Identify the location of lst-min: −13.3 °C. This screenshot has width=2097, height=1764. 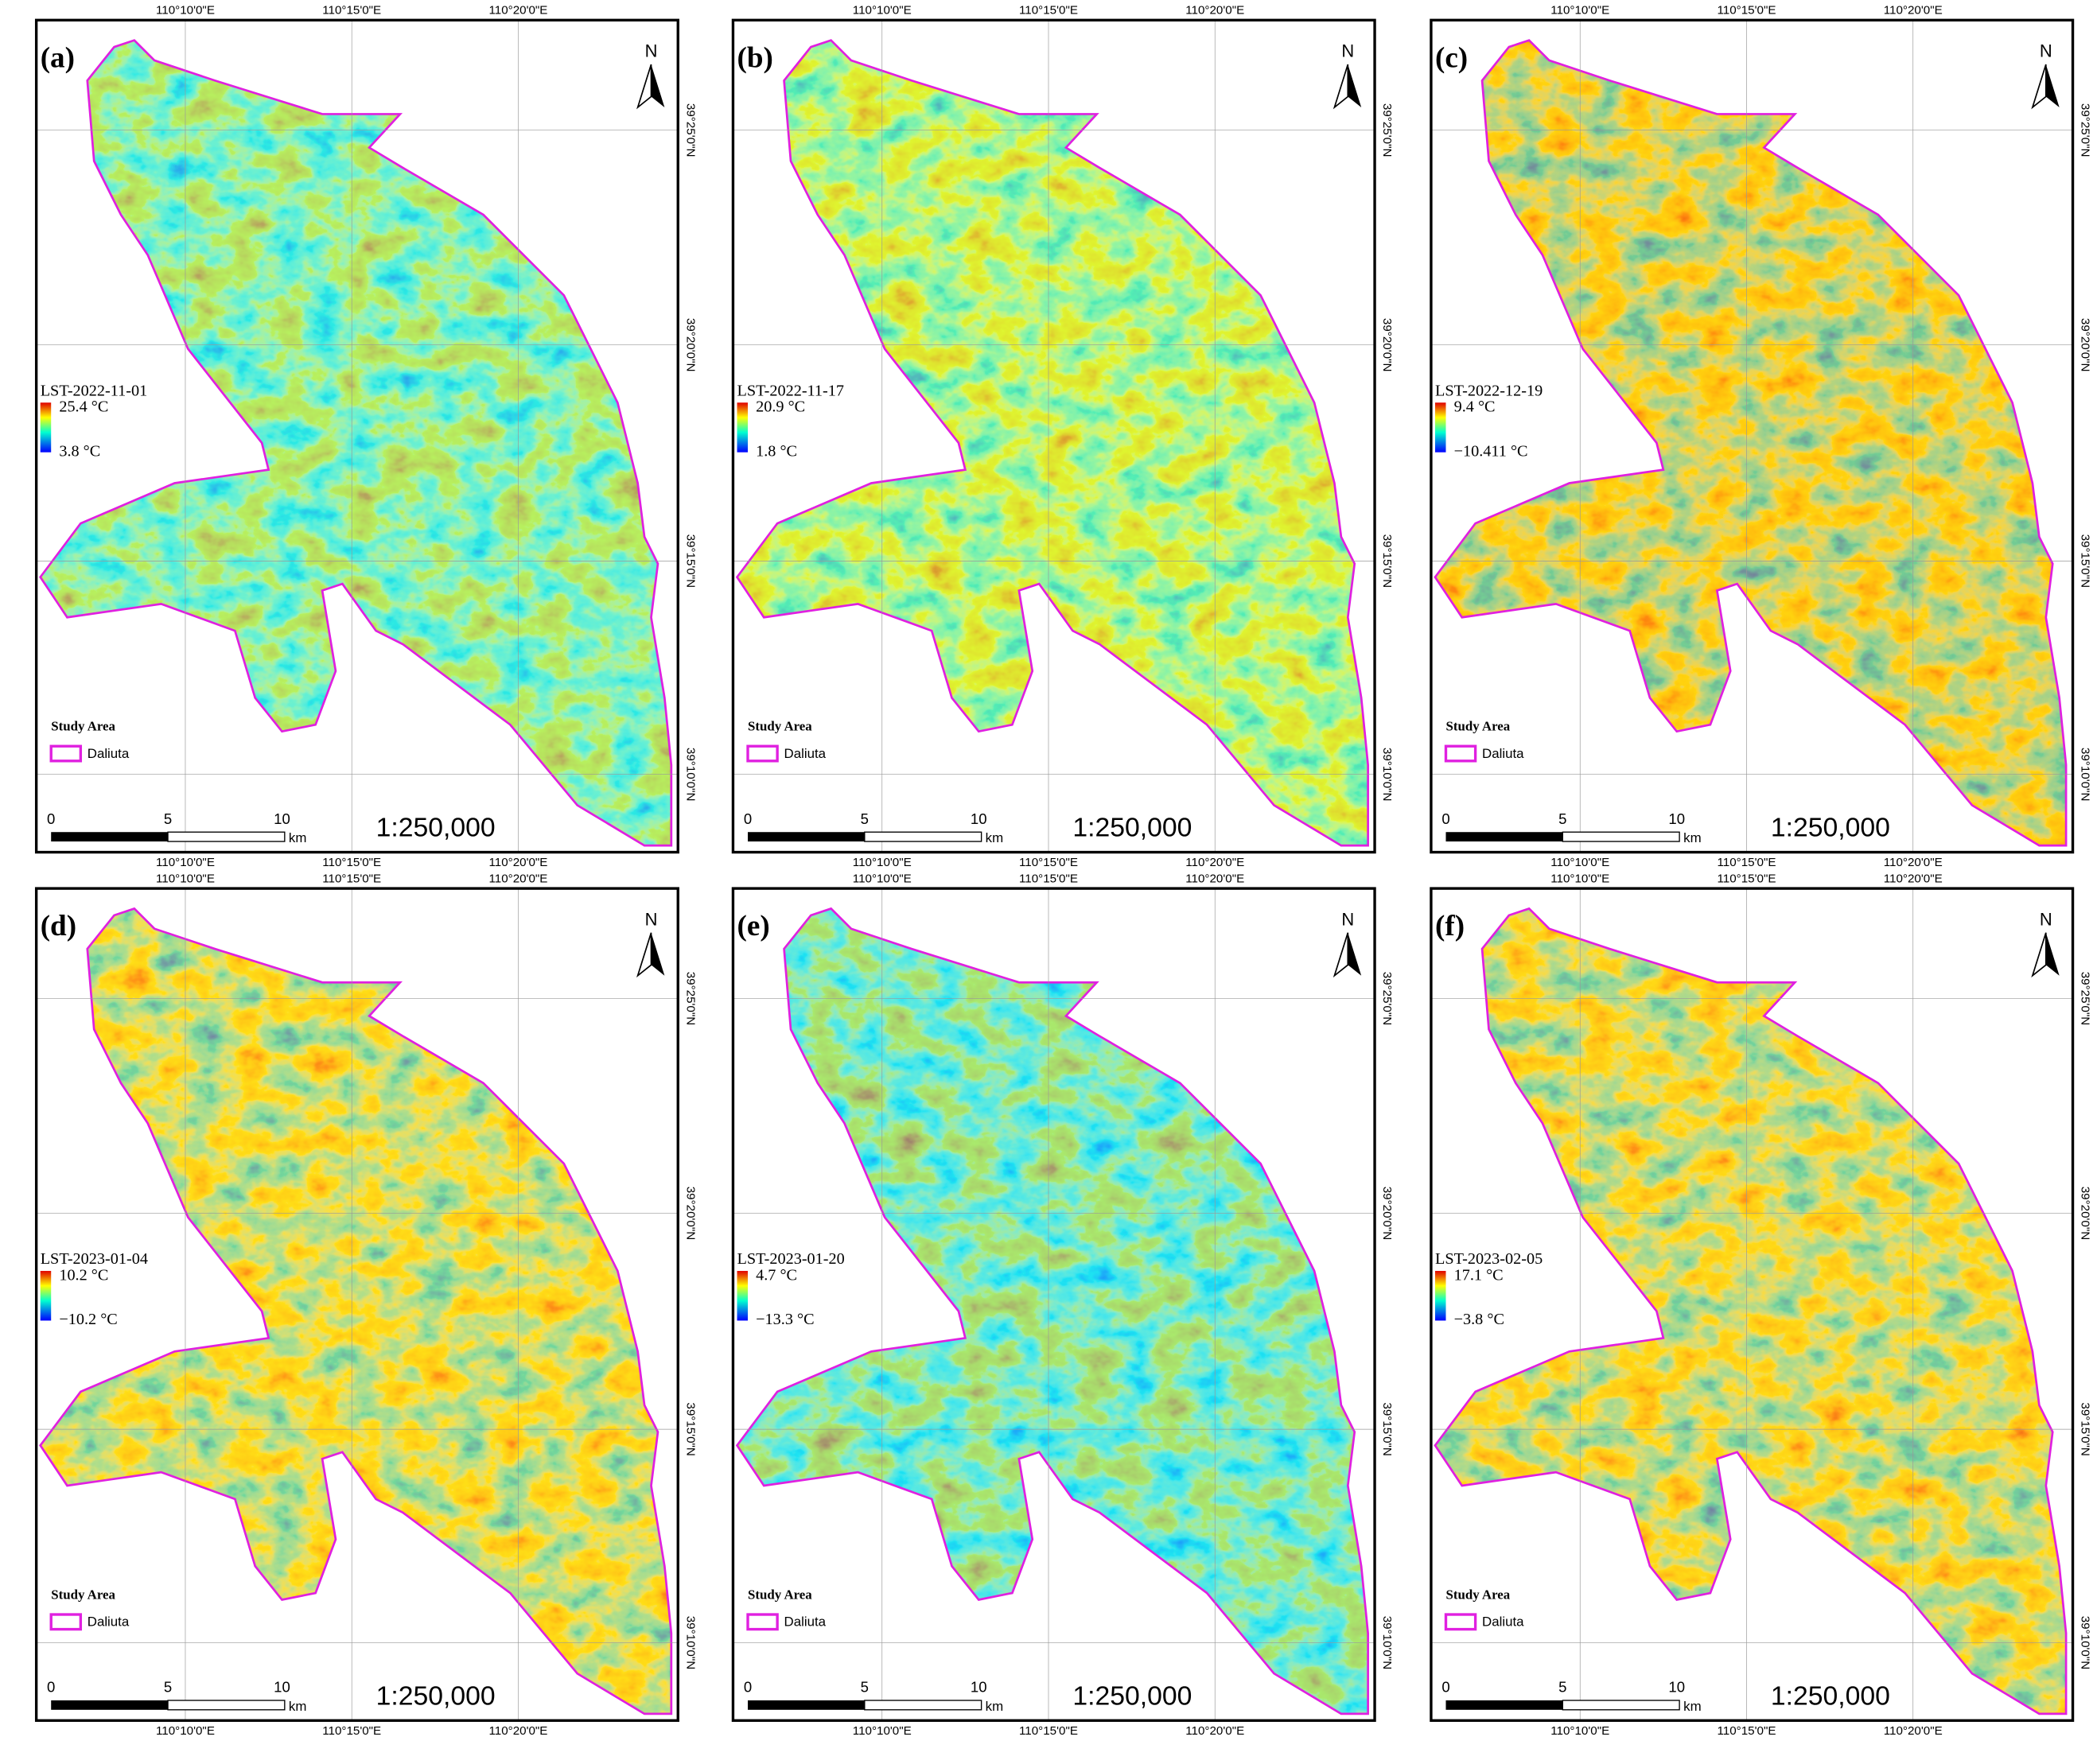
(785, 1319).